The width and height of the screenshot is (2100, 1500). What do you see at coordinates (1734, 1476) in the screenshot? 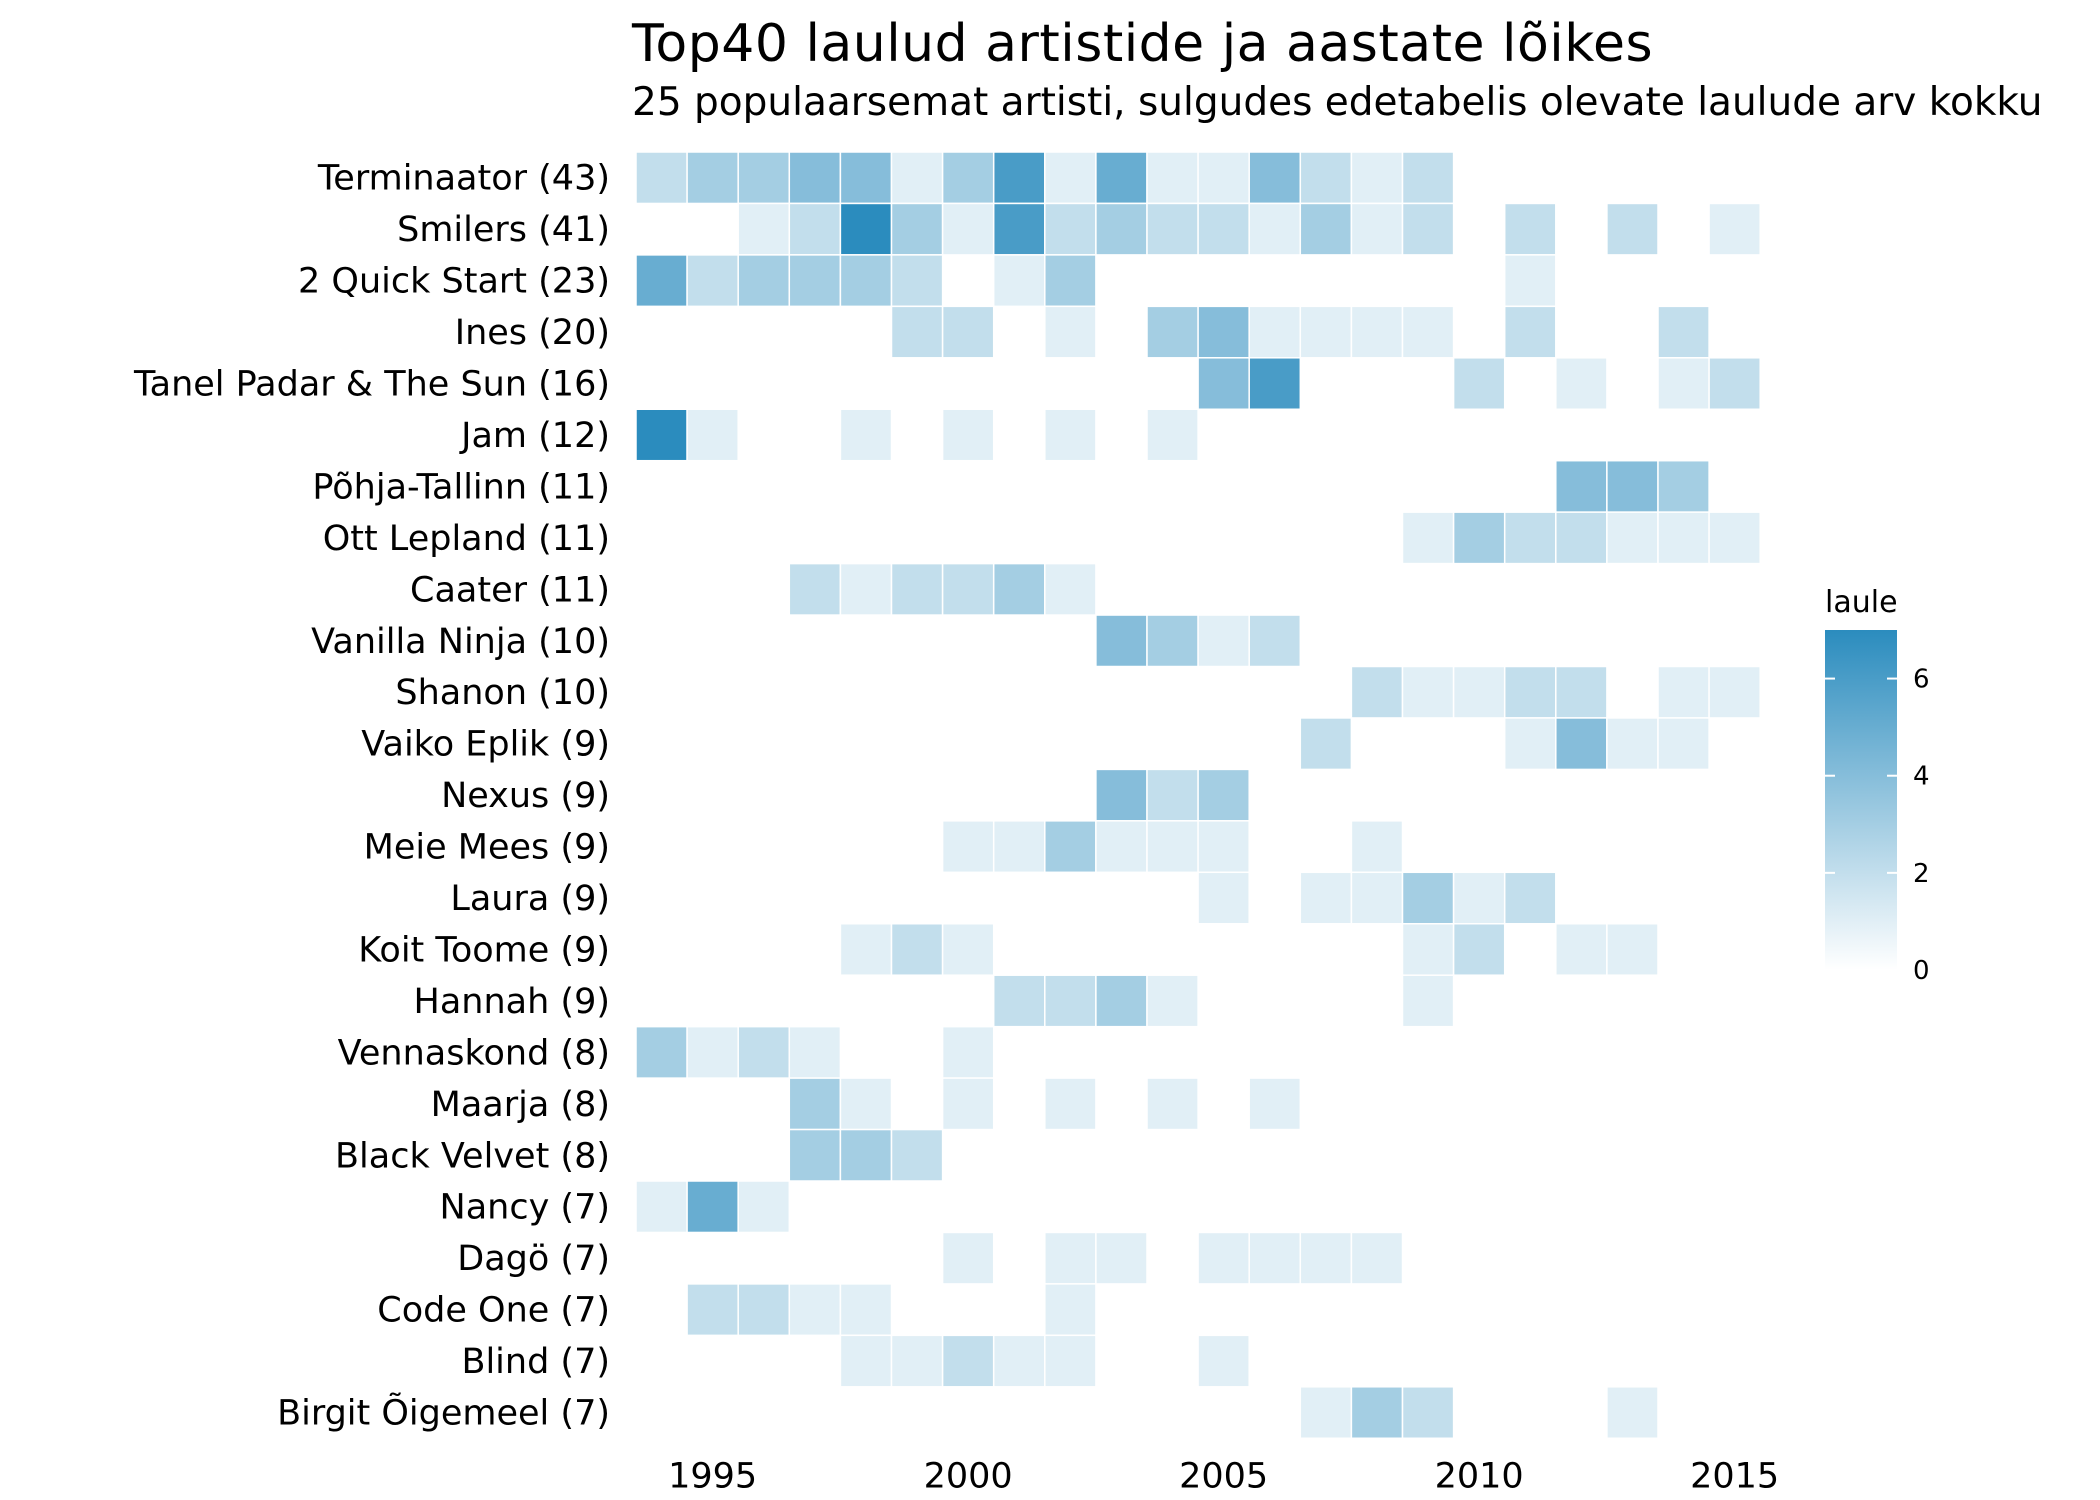
I see `x-tick-label: 2015` at bounding box center [1734, 1476].